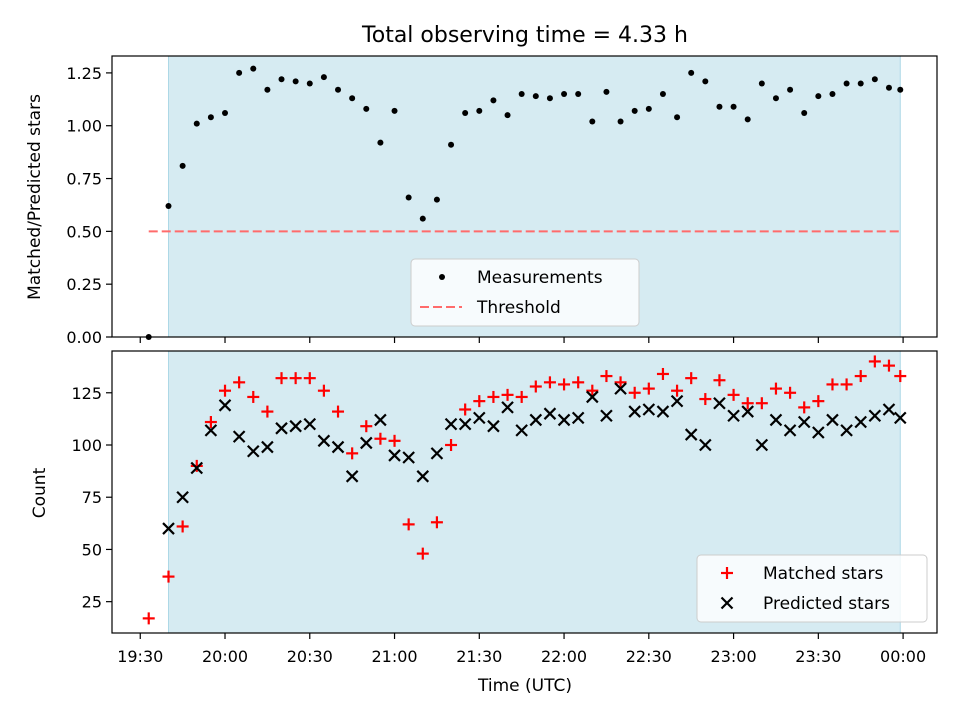 The height and width of the screenshot is (720, 960). What do you see at coordinates (727, 603) in the screenshot?
I see `legend-predicted-marker` at bounding box center [727, 603].